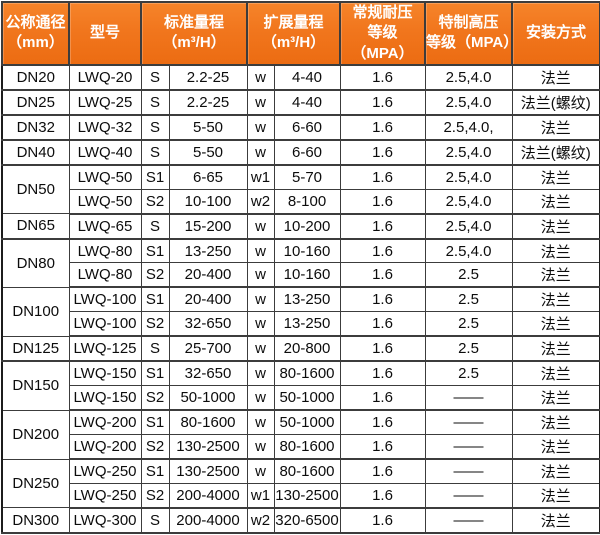 Image resolution: width=600 pixels, height=535 pixels. What do you see at coordinates (301, 447) in the screenshot?
I see `table-row: LWQ-200 S2 130-2500 w 80-1600 1.6 —— 法兰` at bounding box center [301, 447].